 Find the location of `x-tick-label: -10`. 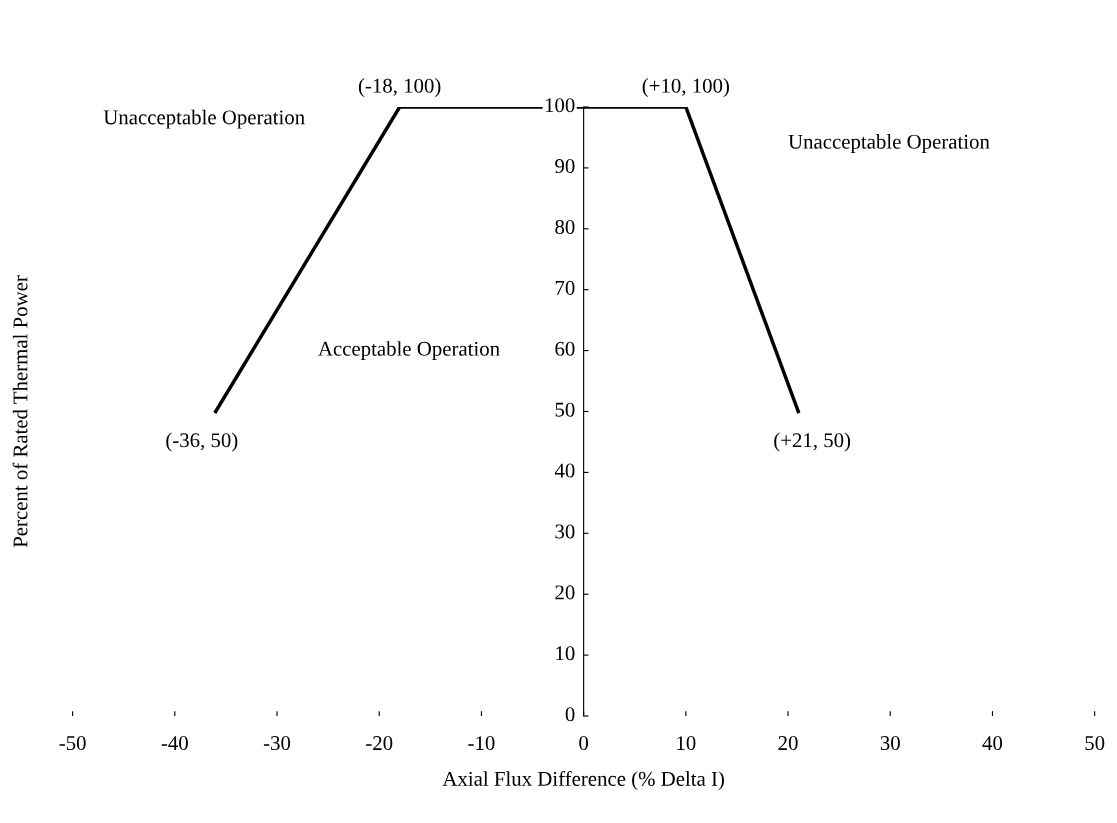

x-tick-label: -10 is located at coordinates (481, 743).